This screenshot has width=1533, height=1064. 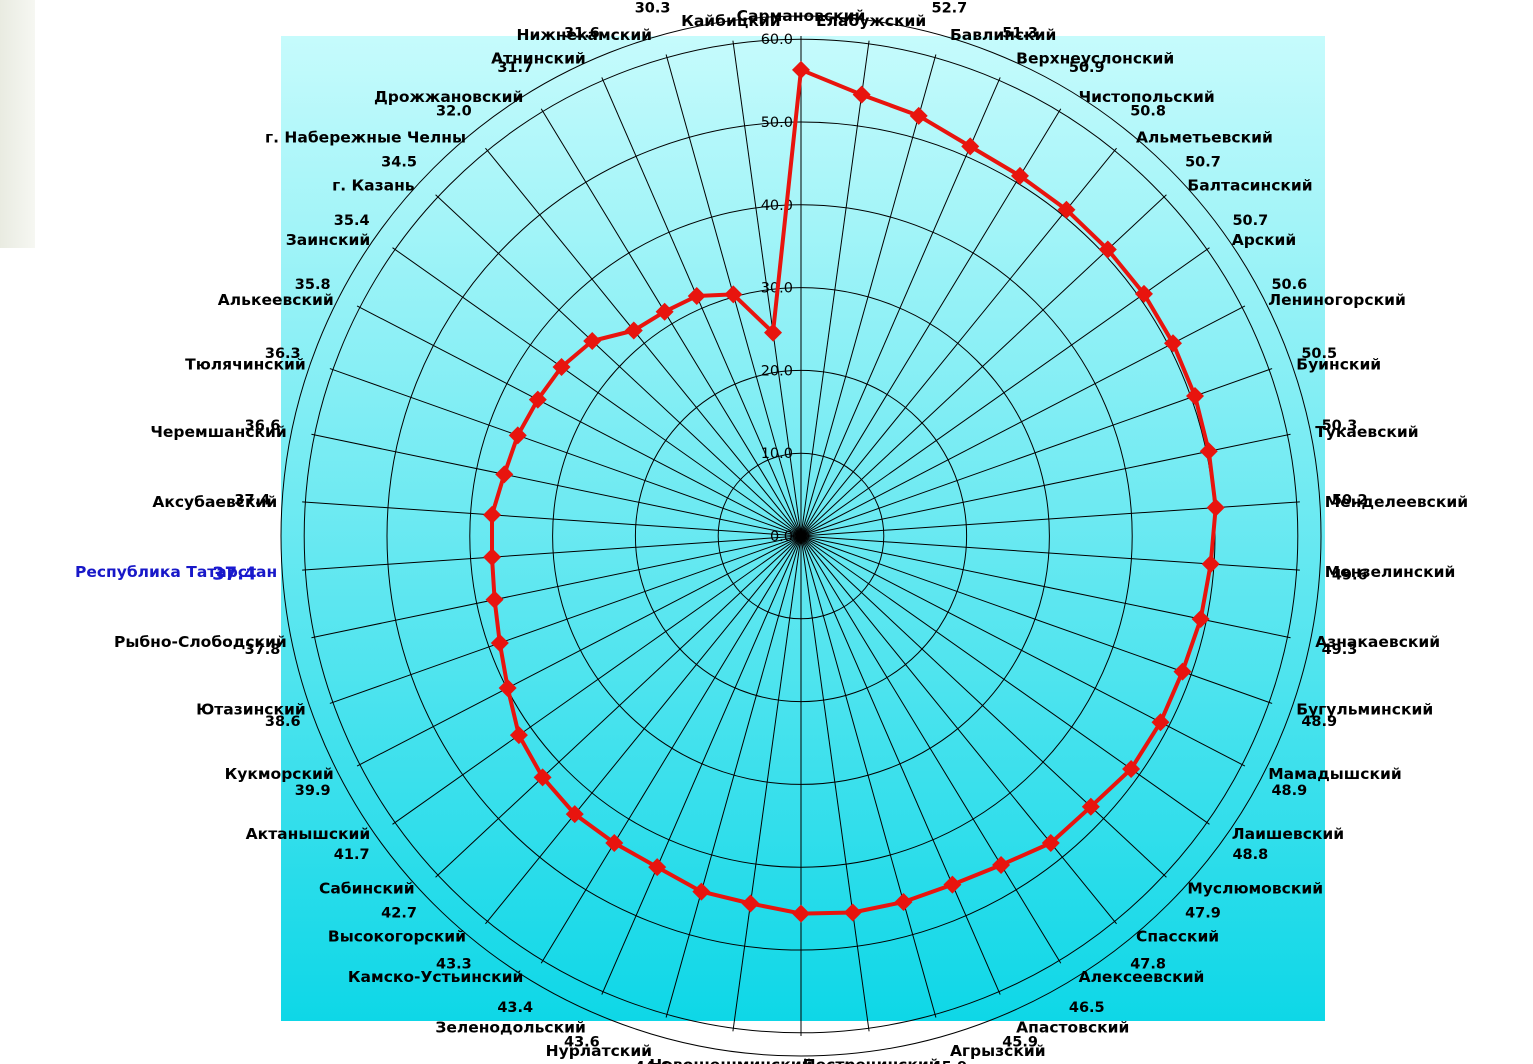 What do you see at coordinates (245, 365) in the screenshot?
I see `category-label: Тюлячинский` at bounding box center [245, 365].